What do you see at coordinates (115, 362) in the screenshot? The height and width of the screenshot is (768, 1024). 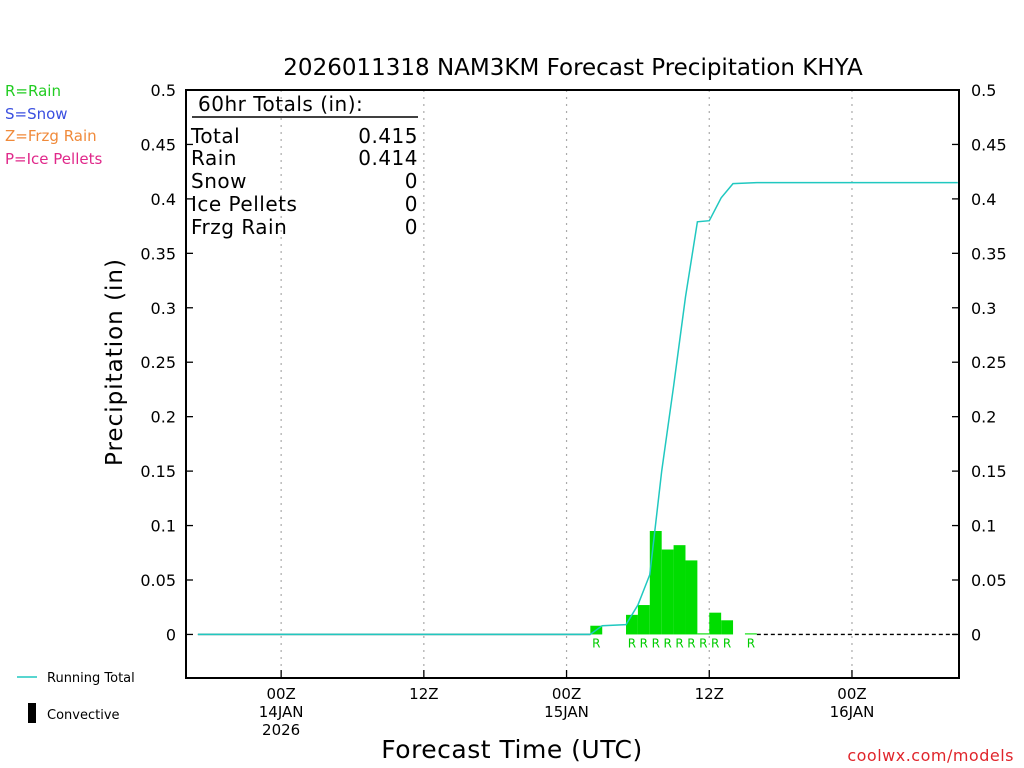 I see `y-axis-label: Precipitation (in)` at bounding box center [115, 362].